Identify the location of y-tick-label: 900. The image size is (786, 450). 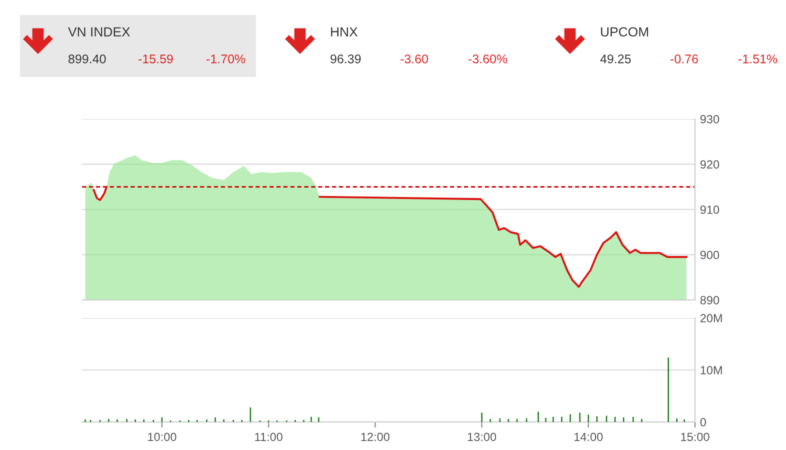
(710, 255).